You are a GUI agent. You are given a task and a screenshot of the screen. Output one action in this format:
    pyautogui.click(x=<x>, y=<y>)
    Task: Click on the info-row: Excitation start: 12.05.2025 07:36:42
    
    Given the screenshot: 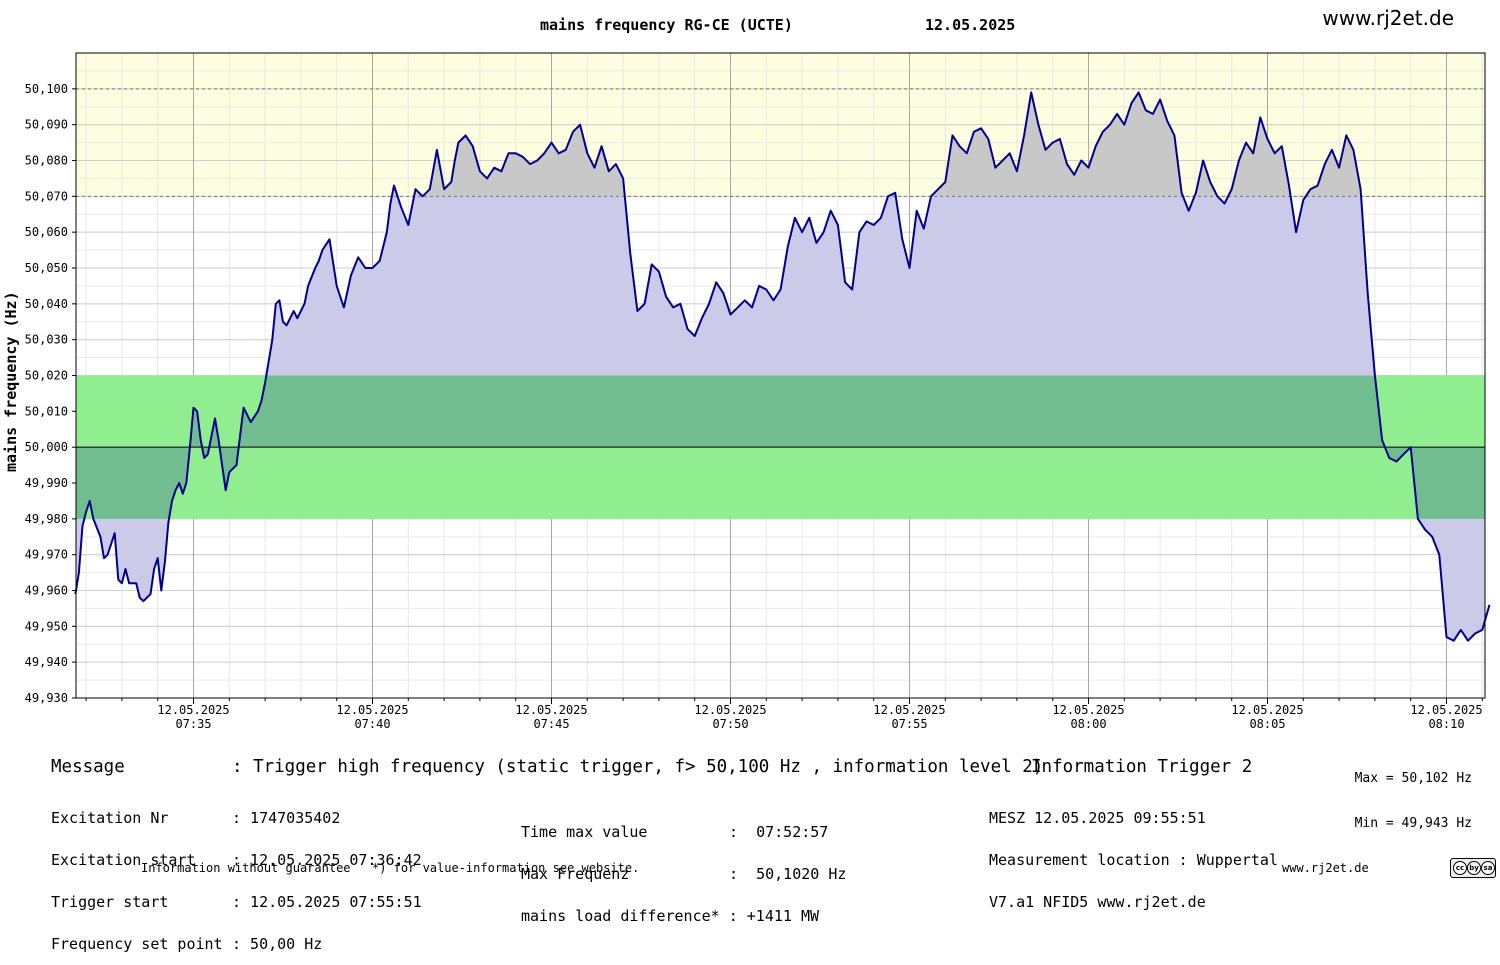 What is the action you would take?
    pyautogui.click(x=236, y=860)
    